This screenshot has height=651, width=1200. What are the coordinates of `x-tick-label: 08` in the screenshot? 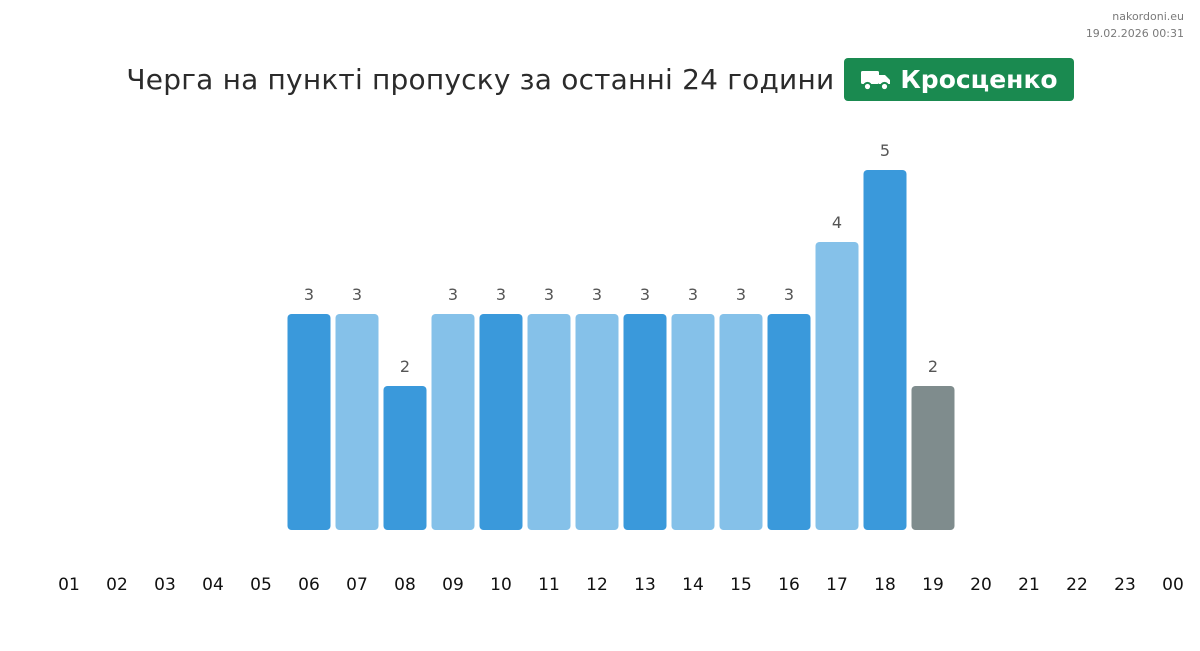 It's located at (405, 585).